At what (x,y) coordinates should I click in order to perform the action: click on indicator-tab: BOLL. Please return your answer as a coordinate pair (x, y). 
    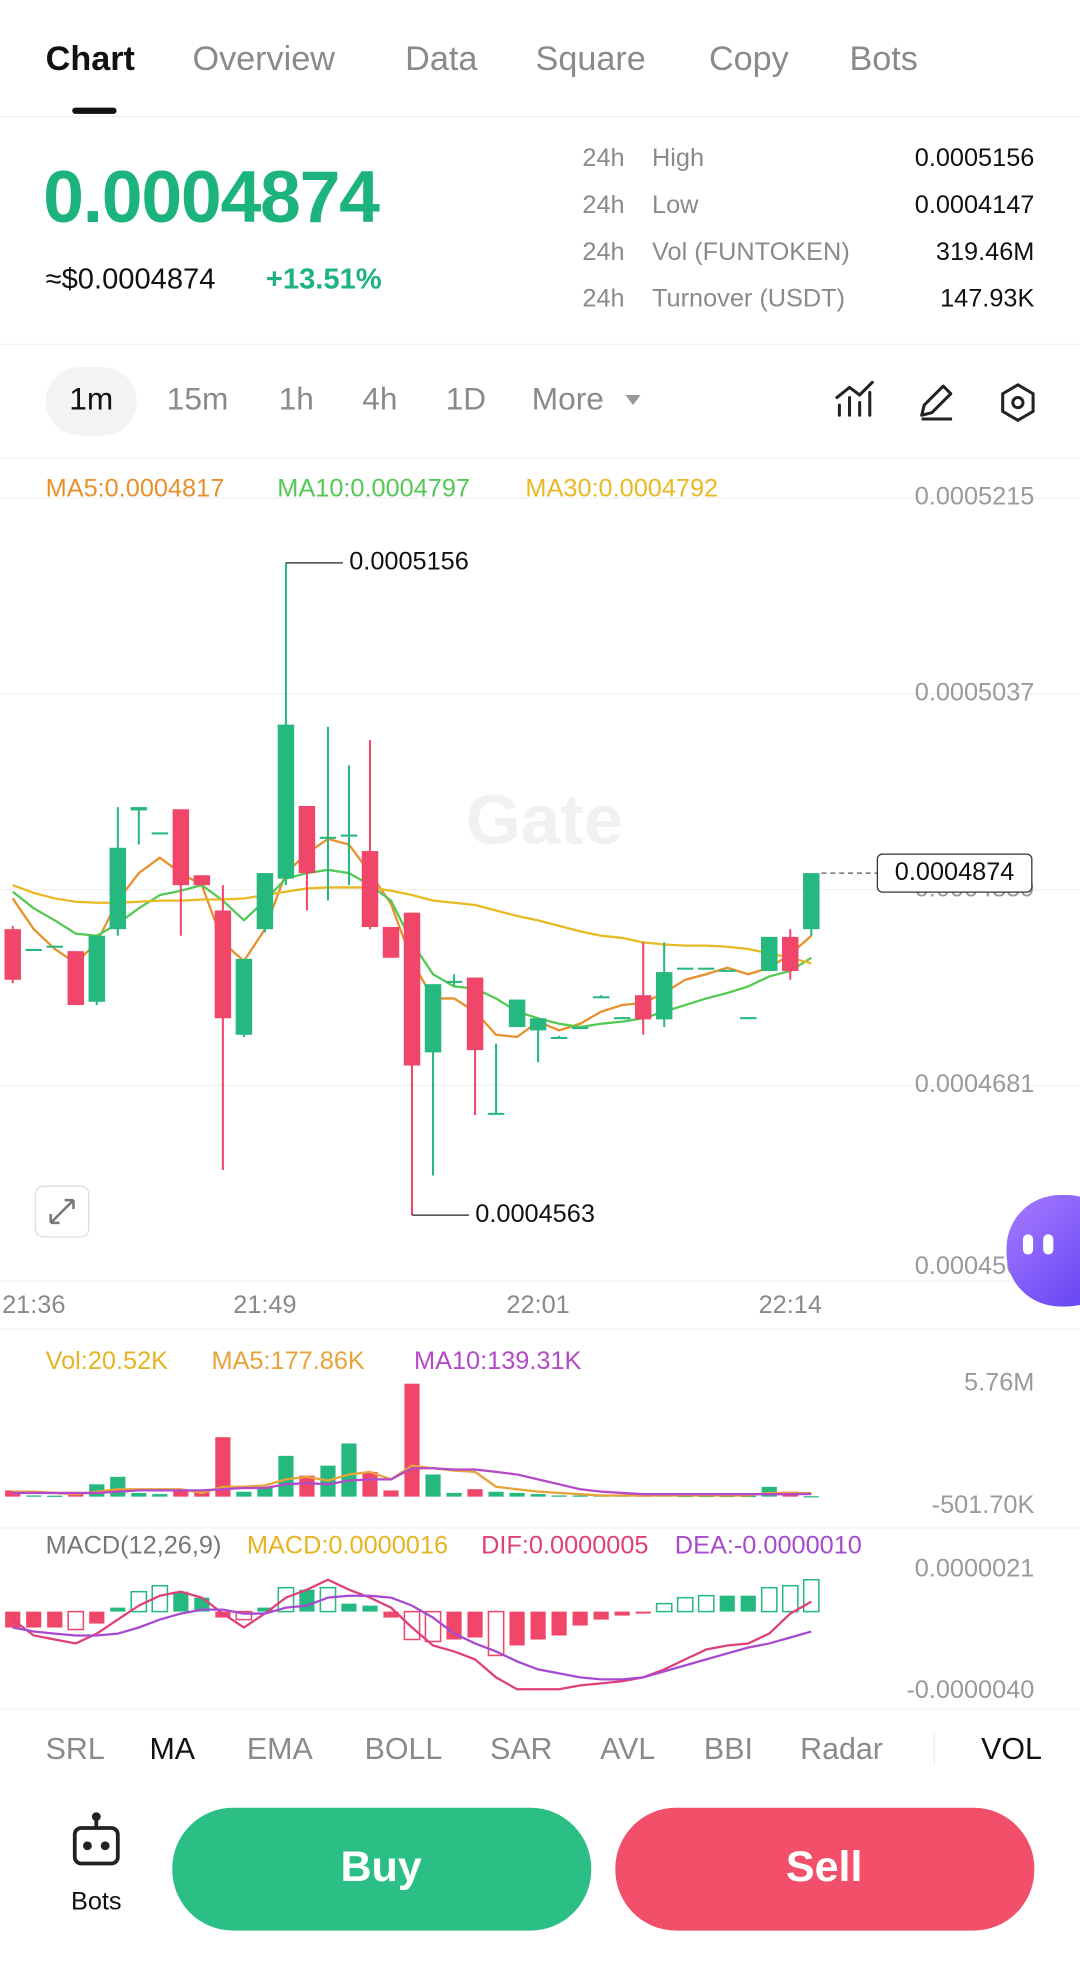
    Looking at the image, I should click on (404, 1749).